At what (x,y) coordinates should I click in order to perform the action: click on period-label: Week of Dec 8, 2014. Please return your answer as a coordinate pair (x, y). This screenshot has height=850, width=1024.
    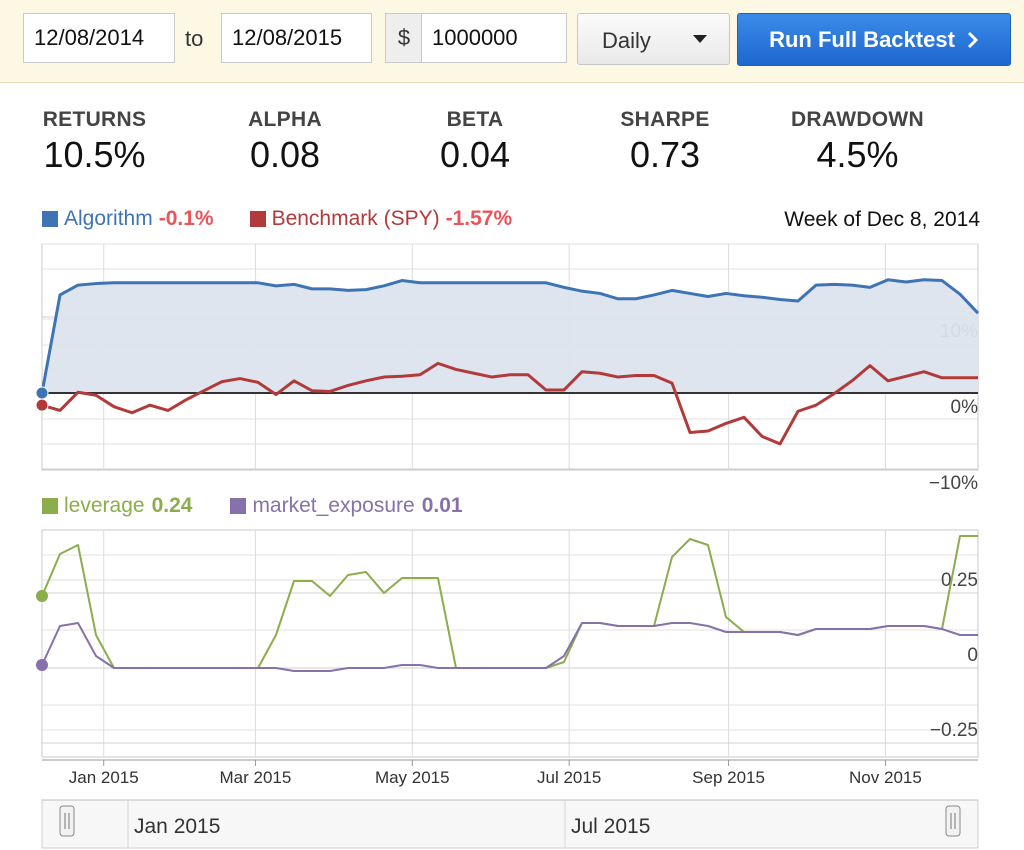
    Looking at the image, I should click on (882, 219).